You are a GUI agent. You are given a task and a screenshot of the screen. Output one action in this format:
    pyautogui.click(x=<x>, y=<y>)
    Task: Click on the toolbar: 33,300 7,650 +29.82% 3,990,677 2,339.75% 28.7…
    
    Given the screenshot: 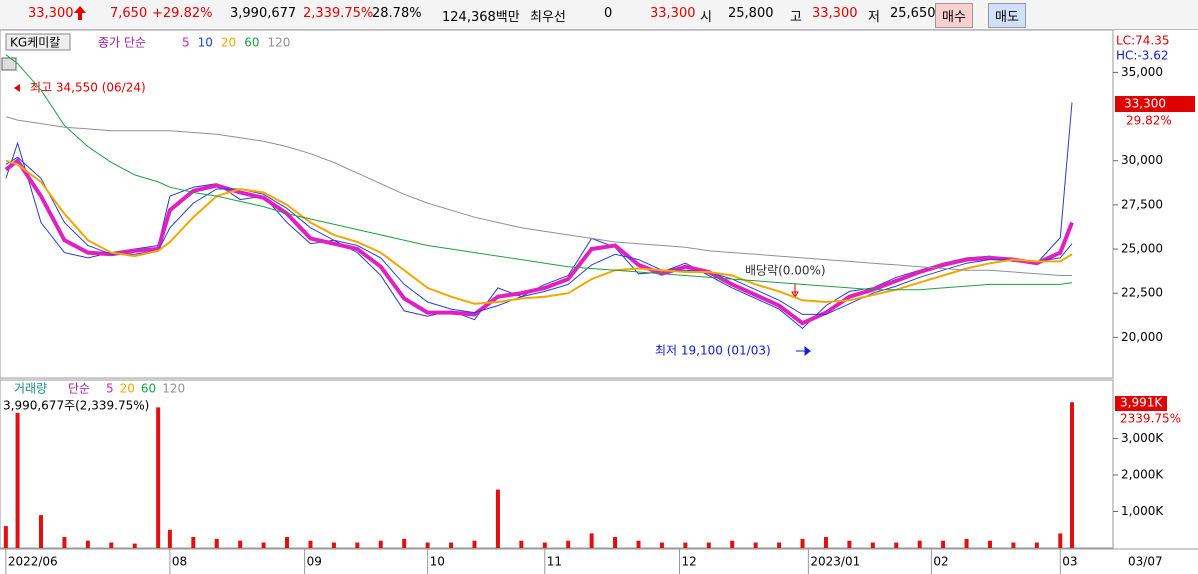 What is the action you would take?
    pyautogui.click(x=599, y=15)
    